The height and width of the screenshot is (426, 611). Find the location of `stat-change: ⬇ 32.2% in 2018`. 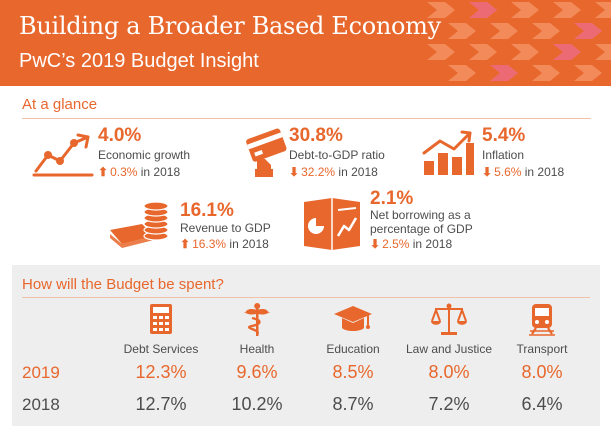

stat-change: ⬇ 32.2% in 2018 is located at coordinates (333, 172).